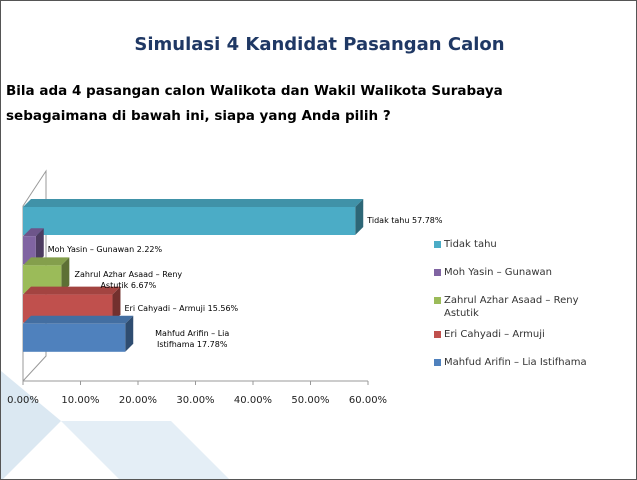 Image resolution: width=637 pixels, height=480 pixels. What do you see at coordinates (310, 400) in the screenshot?
I see `x-tick-label: 50.00%` at bounding box center [310, 400].